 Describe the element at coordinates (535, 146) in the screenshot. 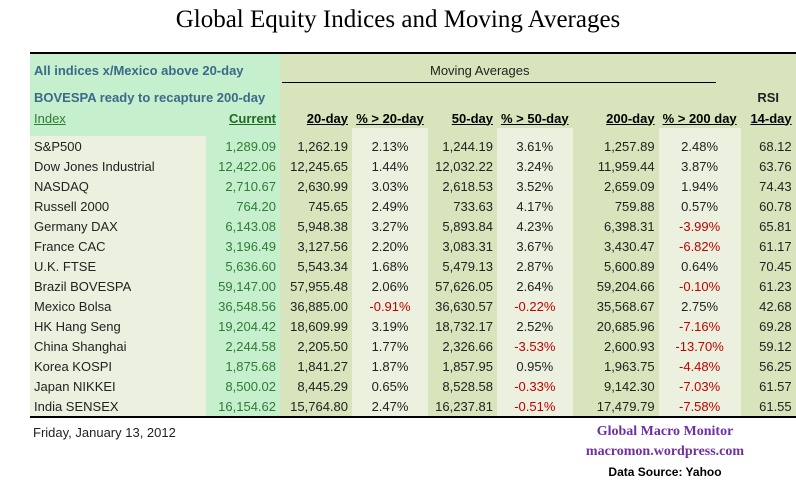

I see `cell-pct-50-day: 3.61%` at that location.